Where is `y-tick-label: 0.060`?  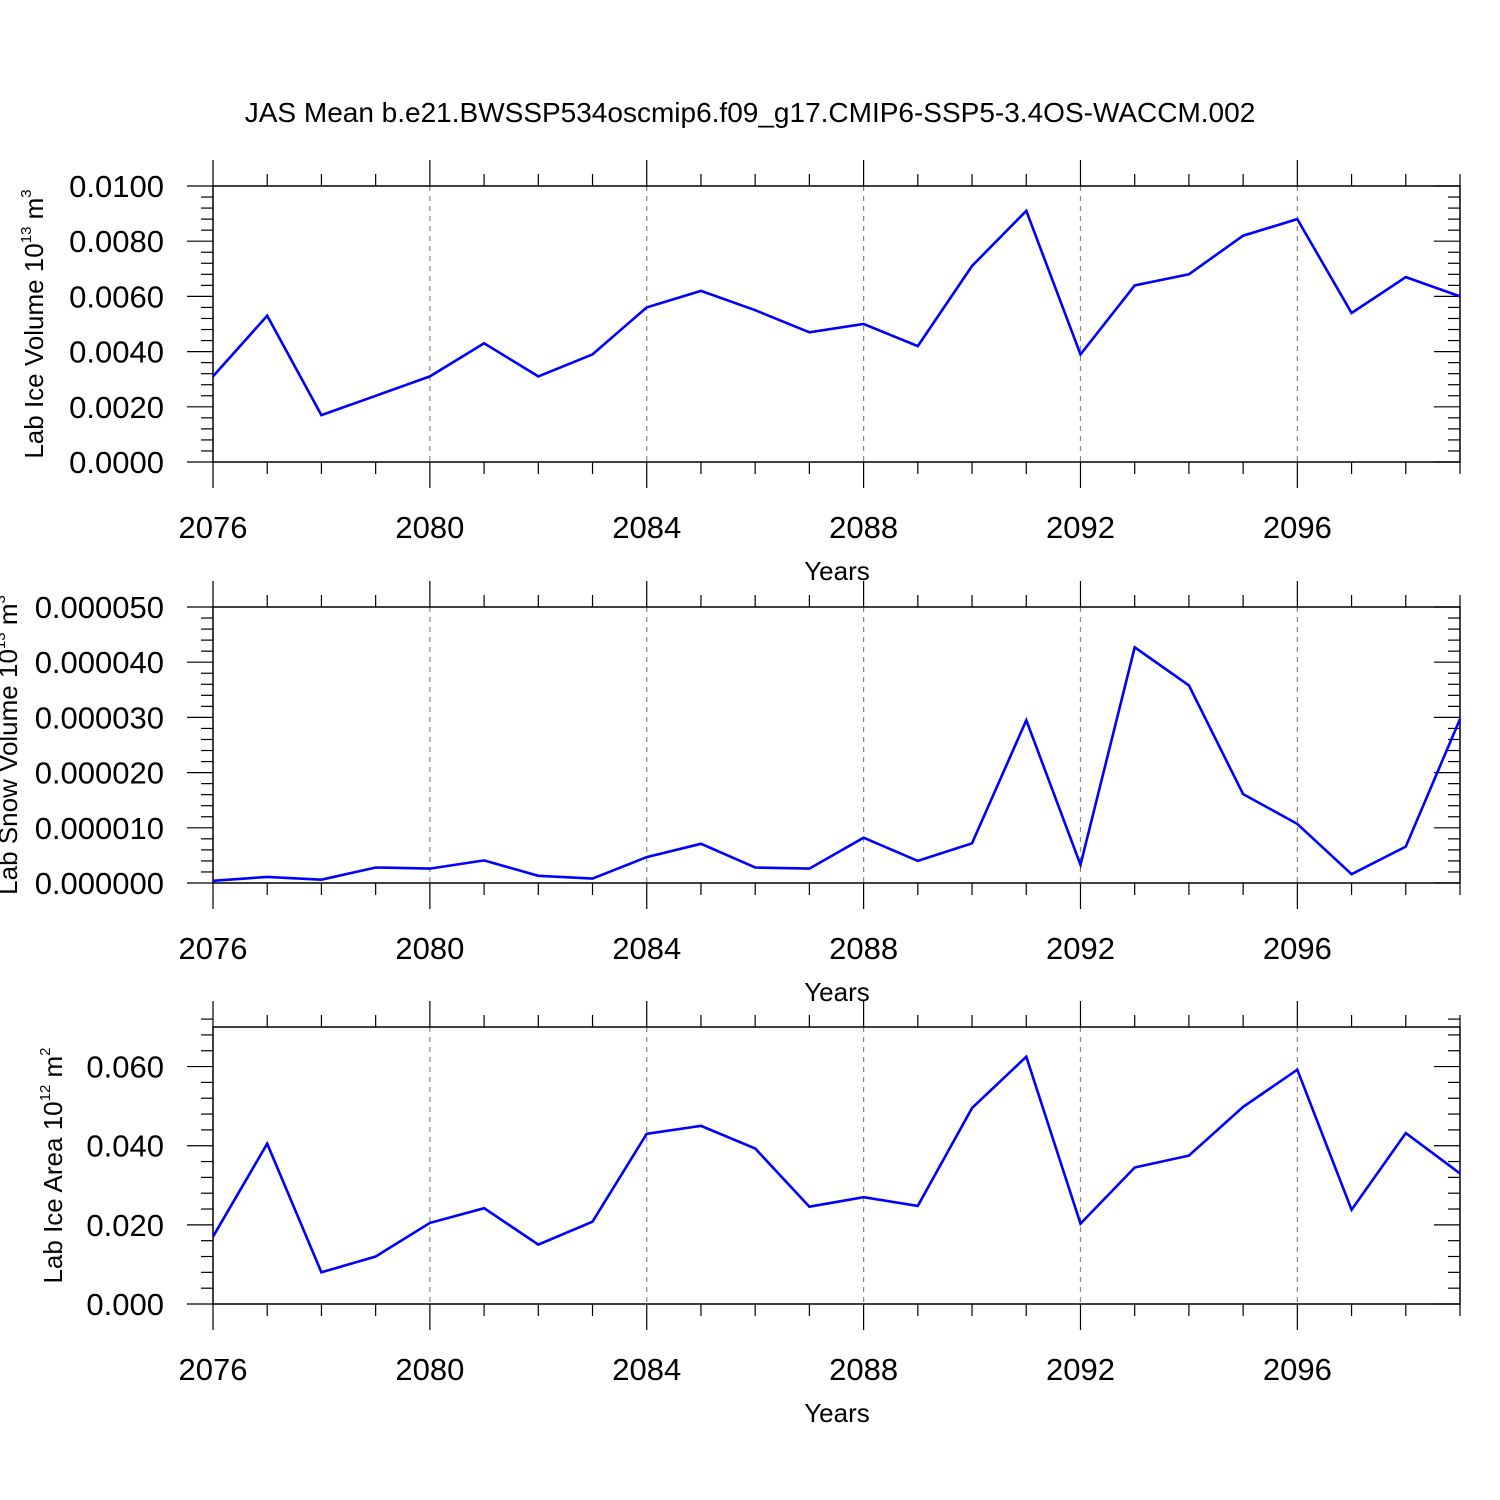
y-tick-label: 0.060 is located at coordinates (125, 1067).